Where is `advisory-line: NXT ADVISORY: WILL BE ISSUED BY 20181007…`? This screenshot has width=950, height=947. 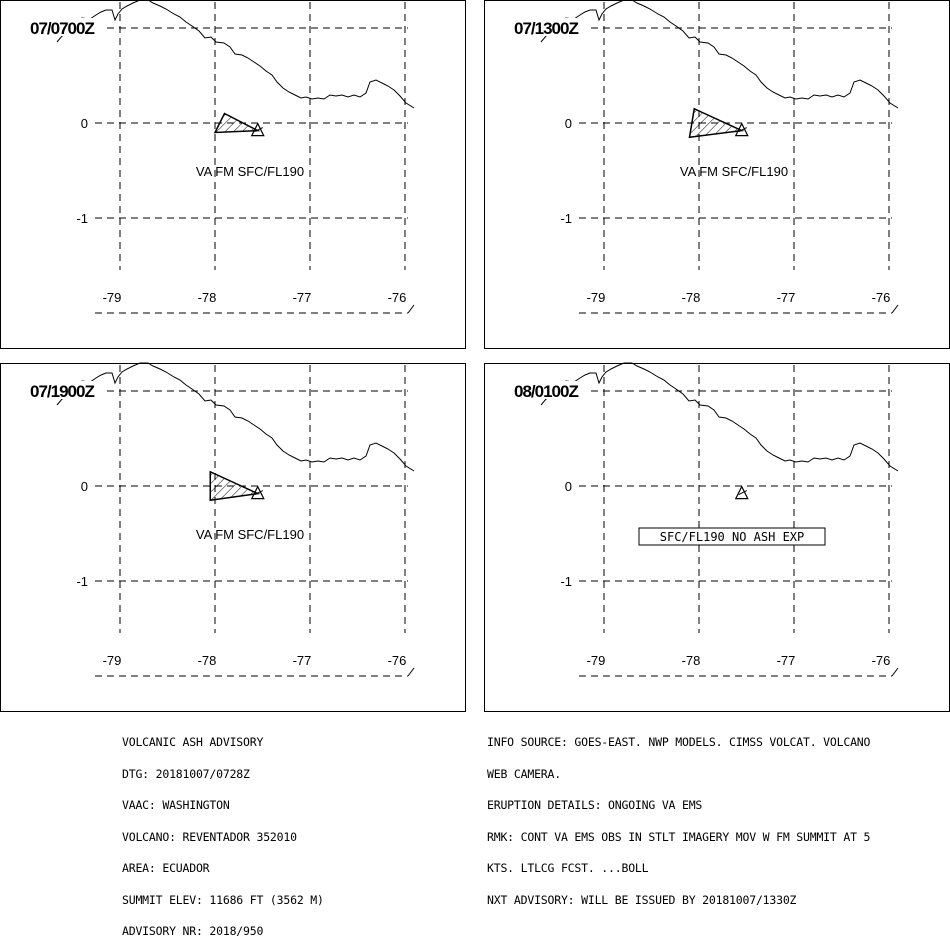
advisory-line: NXT ADVISORY: WILL BE ISSUED BY 20181007… is located at coordinates (642, 899).